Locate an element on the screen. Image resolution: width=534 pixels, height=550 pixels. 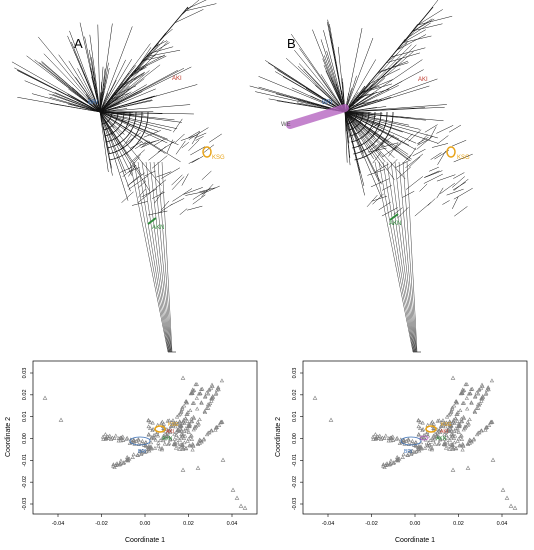
mds-plot-1-x-ticks: -0.04 -0.02 0.00 0.02 0.04 is located at coordinates (144, 520).